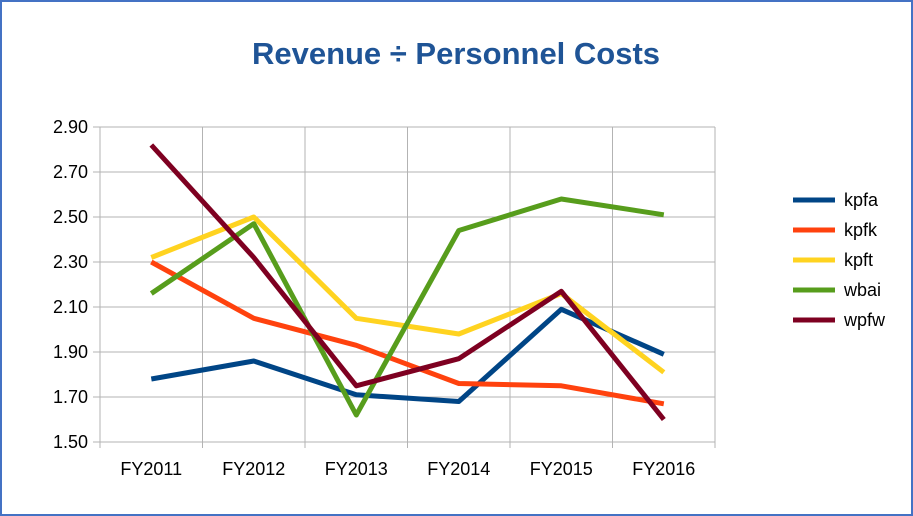 The width and height of the screenshot is (913, 516). What do you see at coordinates (456, 53) in the screenshot?
I see `chart-title: Revenue ÷ Personnel Costs` at bounding box center [456, 53].